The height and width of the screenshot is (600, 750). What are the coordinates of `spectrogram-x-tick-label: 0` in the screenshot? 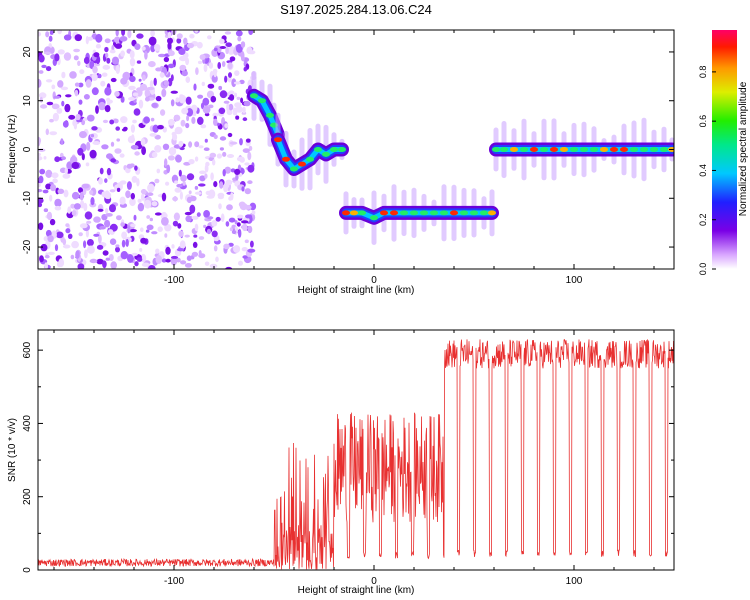 It's located at (374, 280).